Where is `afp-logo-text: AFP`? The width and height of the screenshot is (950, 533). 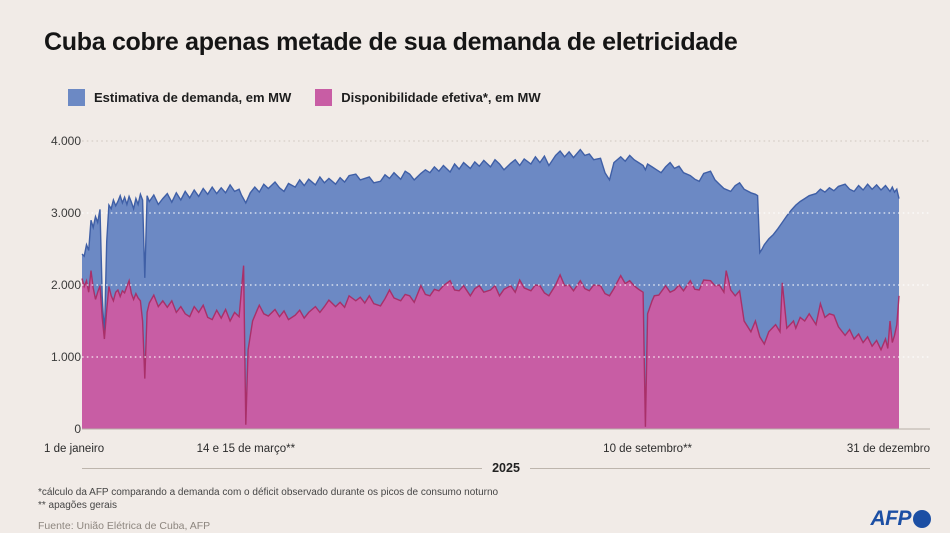
afp-logo-text: AFP is located at coordinates (891, 518).